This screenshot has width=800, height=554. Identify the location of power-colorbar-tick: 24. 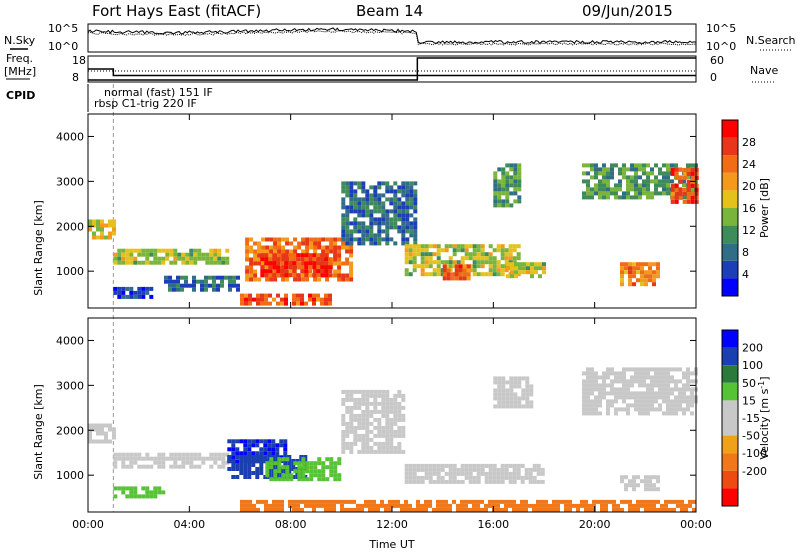
(749, 164).